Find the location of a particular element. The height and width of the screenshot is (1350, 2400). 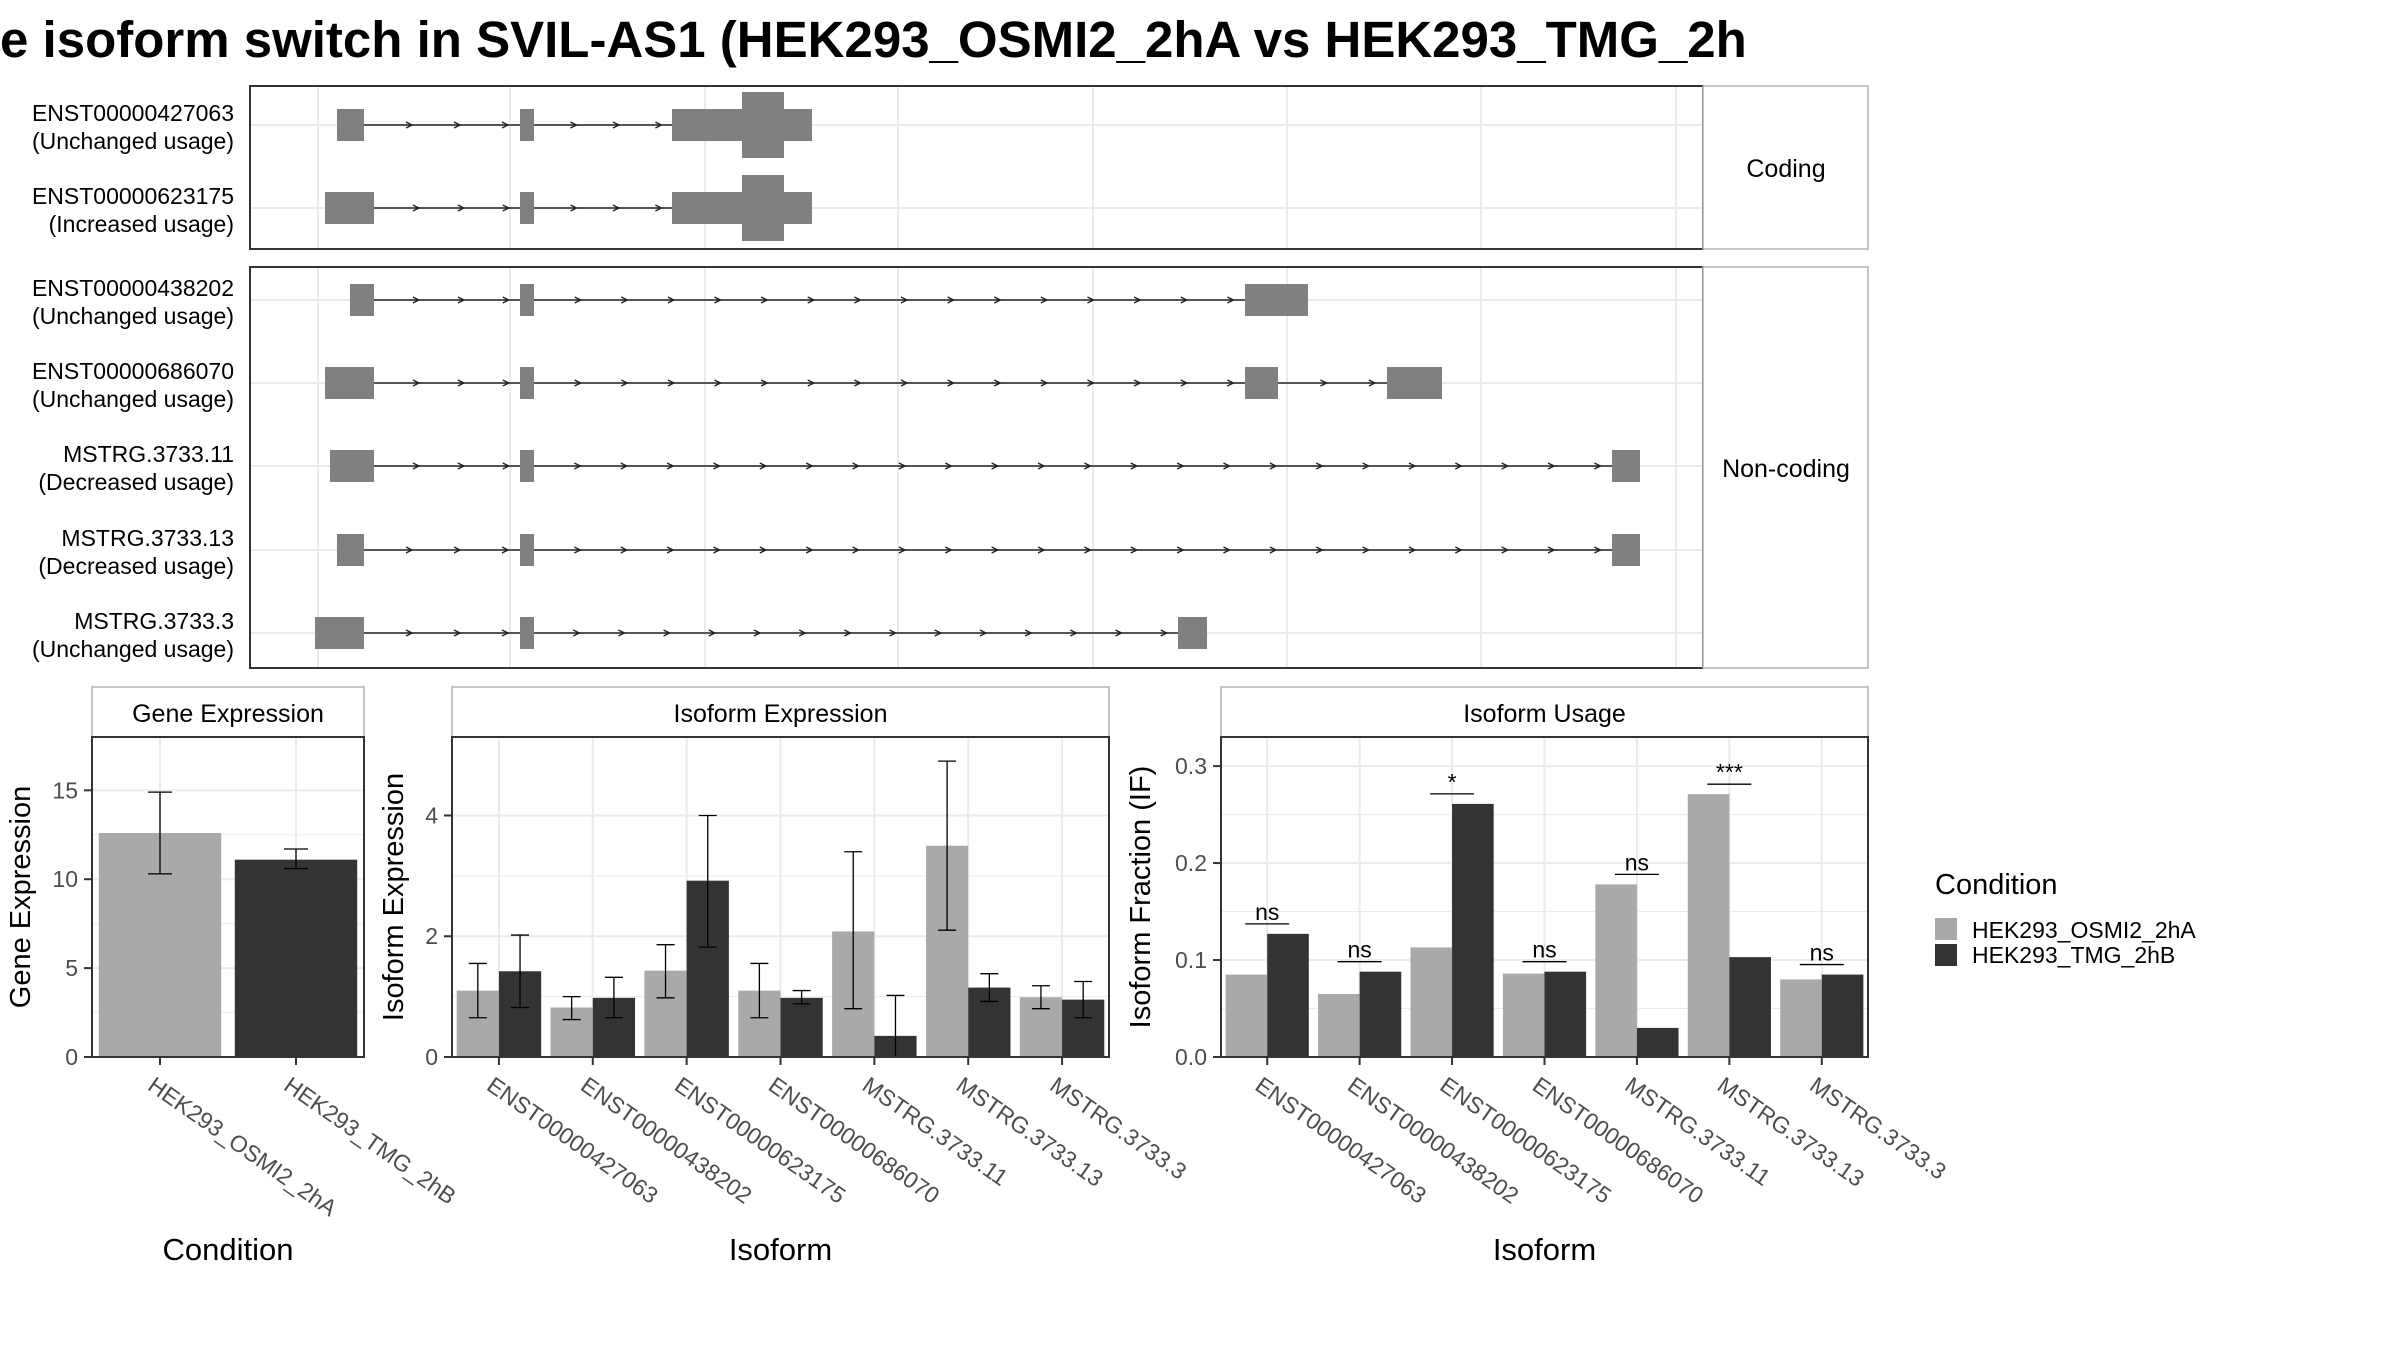

facet-strip is located at coordinates (1785, 167).